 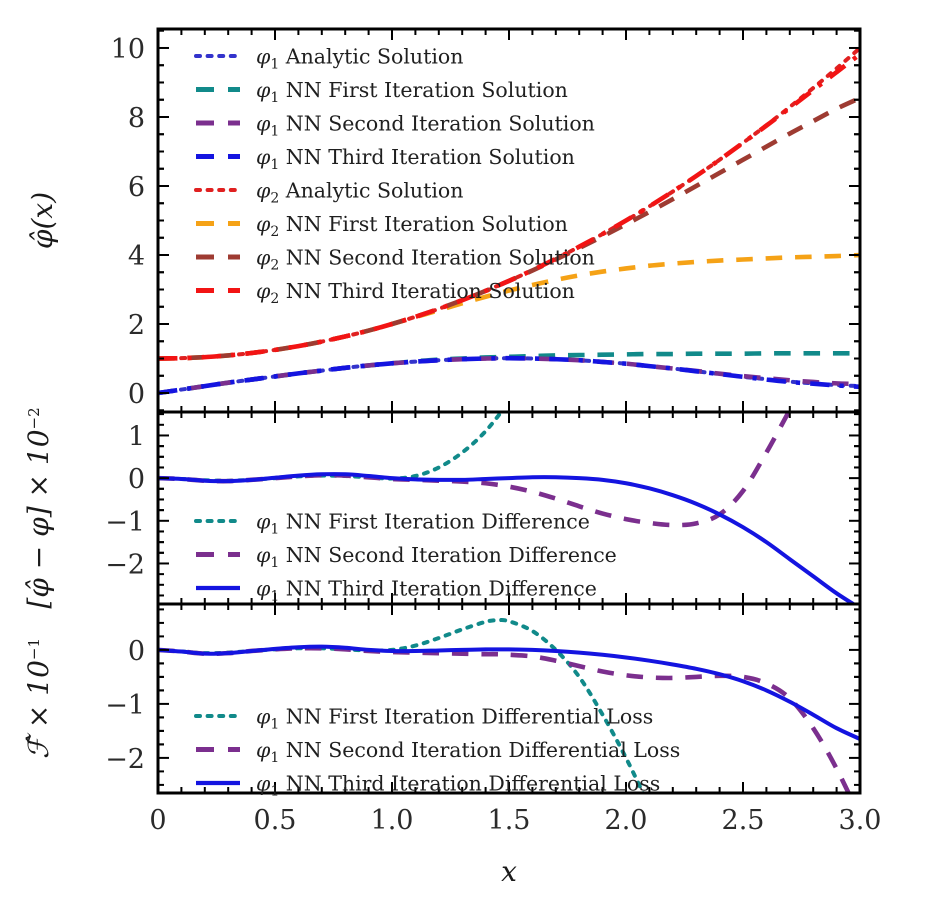 I want to click on curve--2-nn-first-iteration-solution, so click(x=509, y=306).